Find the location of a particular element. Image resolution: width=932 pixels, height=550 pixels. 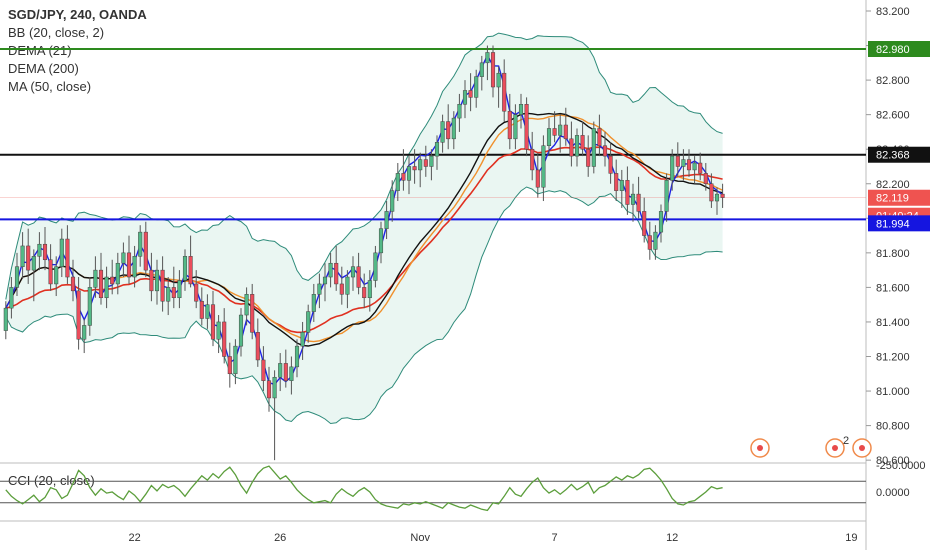

event-count-badge: 2 is located at coordinates (846, 441).